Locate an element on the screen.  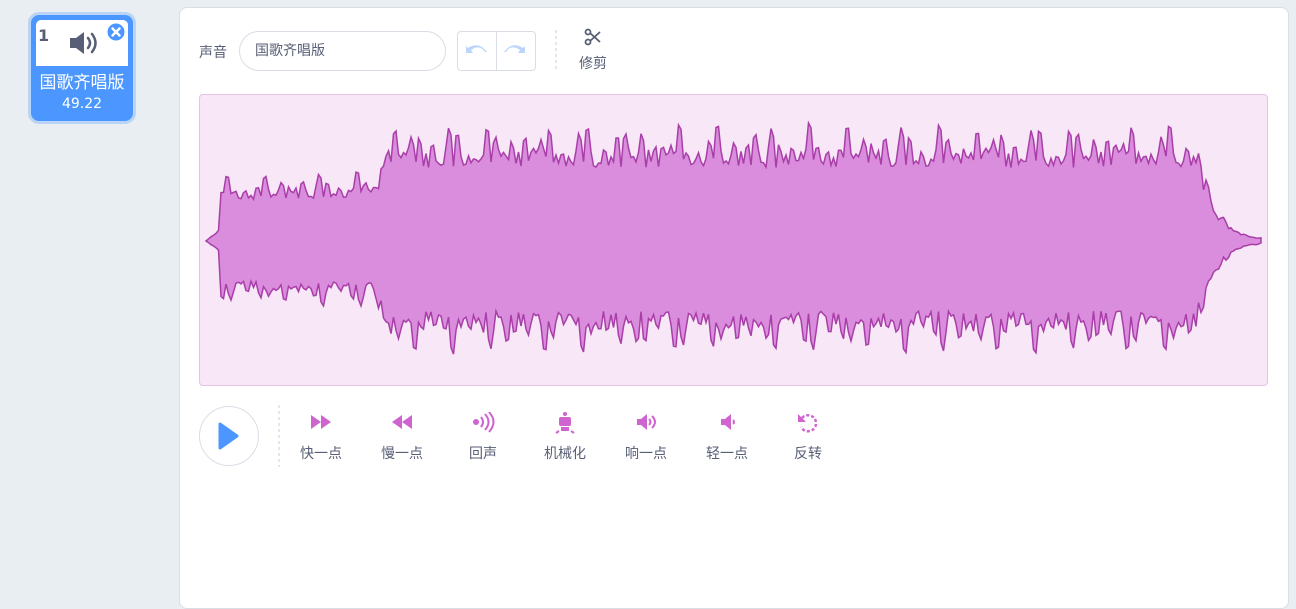
effect-label: 回声 is located at coordinates (483, 454).